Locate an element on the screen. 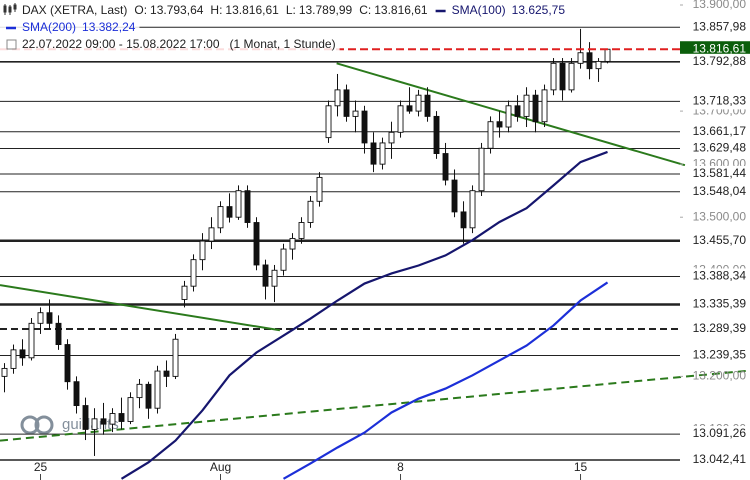  level-label: 13.661,17 is located at coordinates (720, 131).